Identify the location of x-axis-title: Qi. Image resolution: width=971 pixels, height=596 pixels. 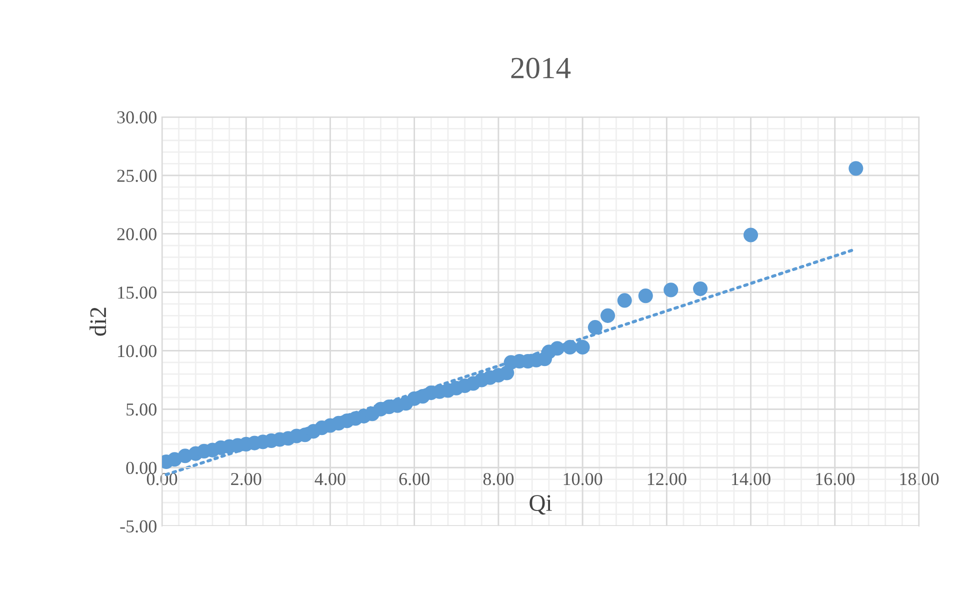
(541, 505).